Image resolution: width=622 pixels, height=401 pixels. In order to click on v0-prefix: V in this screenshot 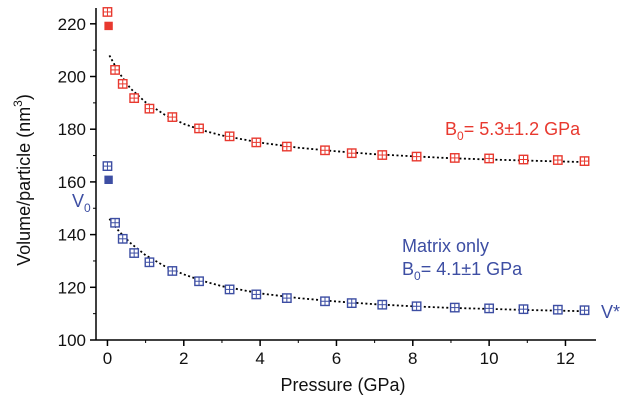, I will do `click(78, 201)`.